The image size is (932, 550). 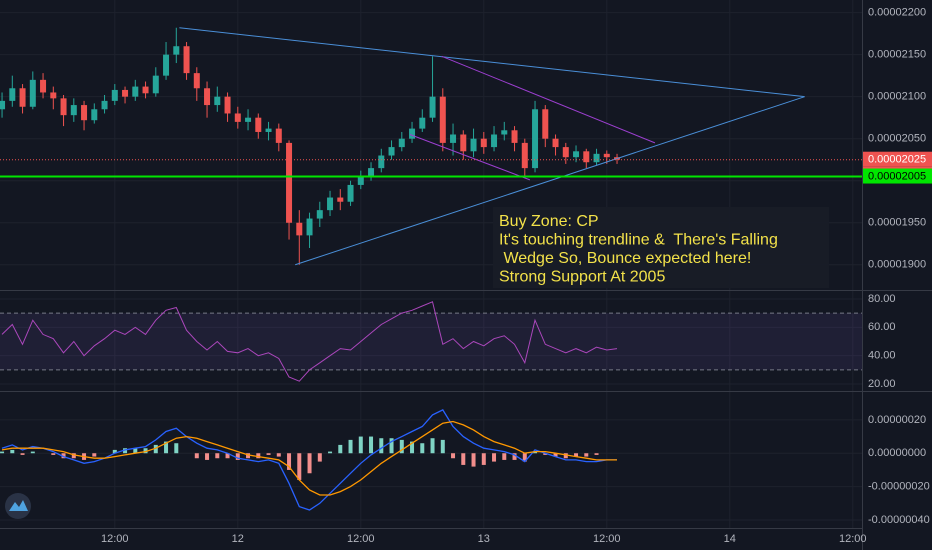 I want to click on y-tick-label: -0.00000020, so click(x=899, y=487).